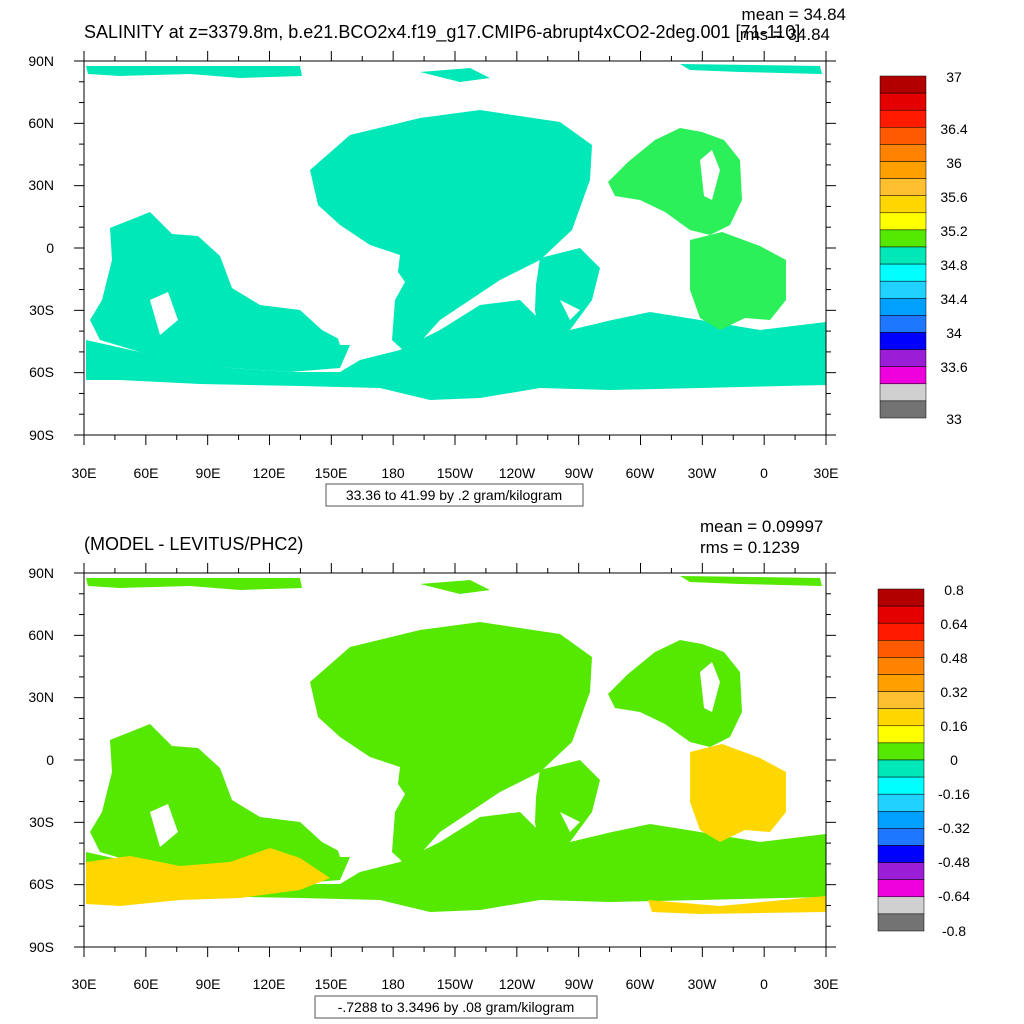 The width and height of the screenshot is (1024, 1024). I want to click on x-tick-label: 120E, so click(269, 984).